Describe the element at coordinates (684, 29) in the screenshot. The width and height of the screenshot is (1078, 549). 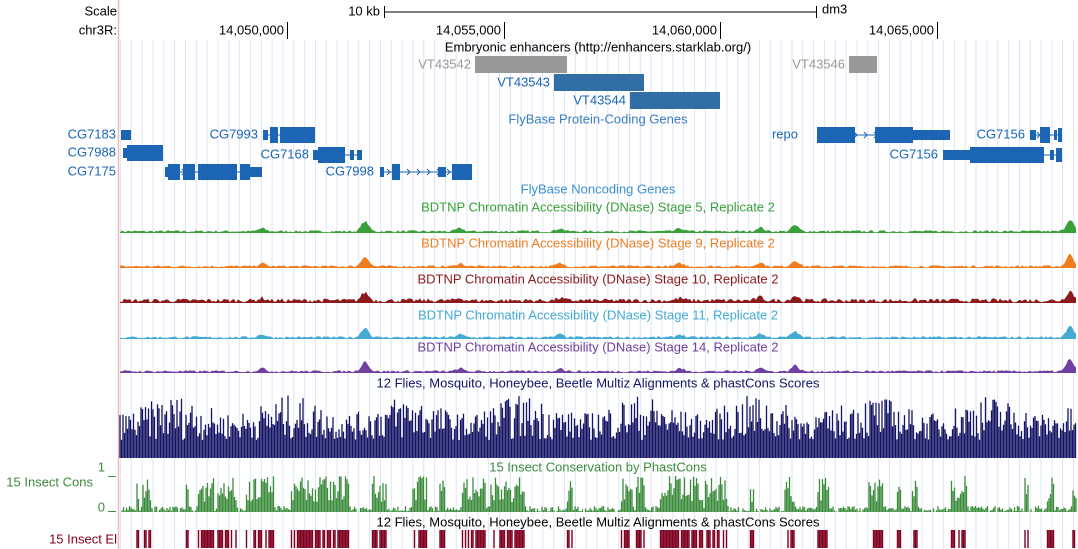
I see `label: 14,060,000` at that location.